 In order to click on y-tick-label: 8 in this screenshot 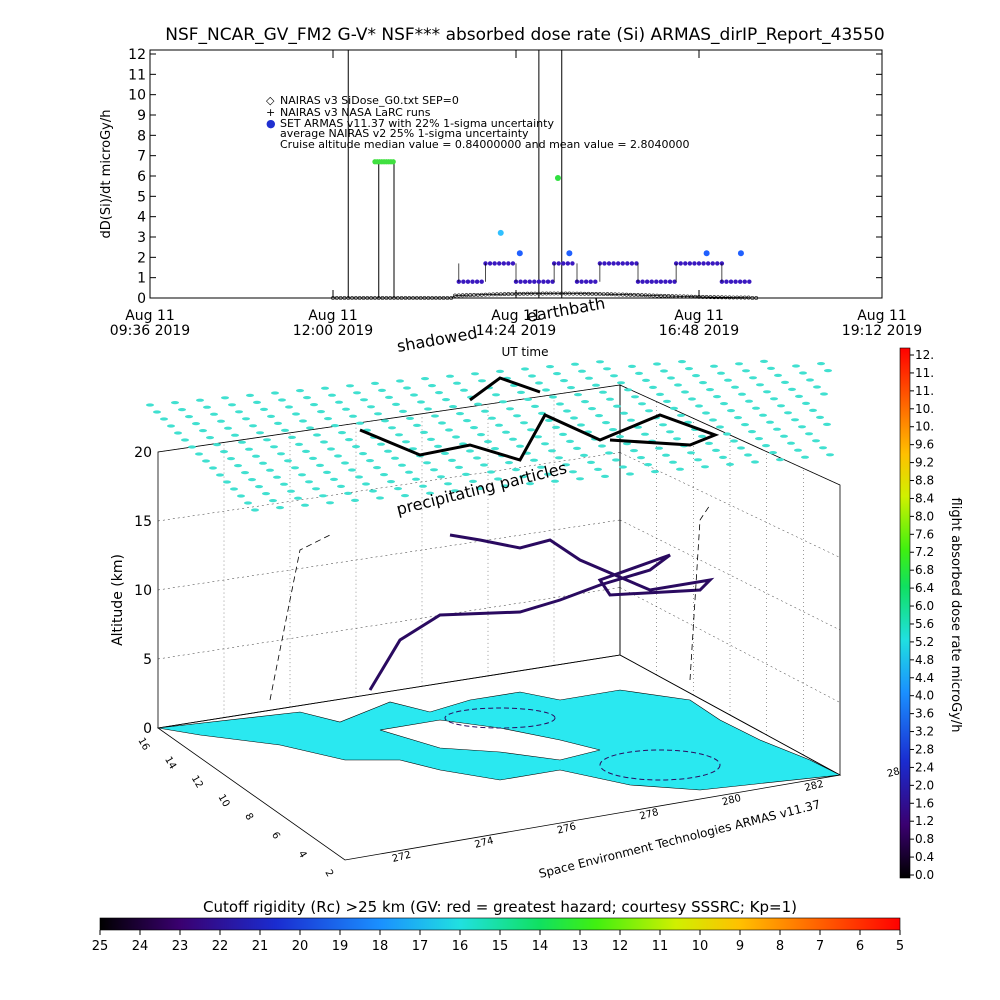, I will do `click(141, 136)`.